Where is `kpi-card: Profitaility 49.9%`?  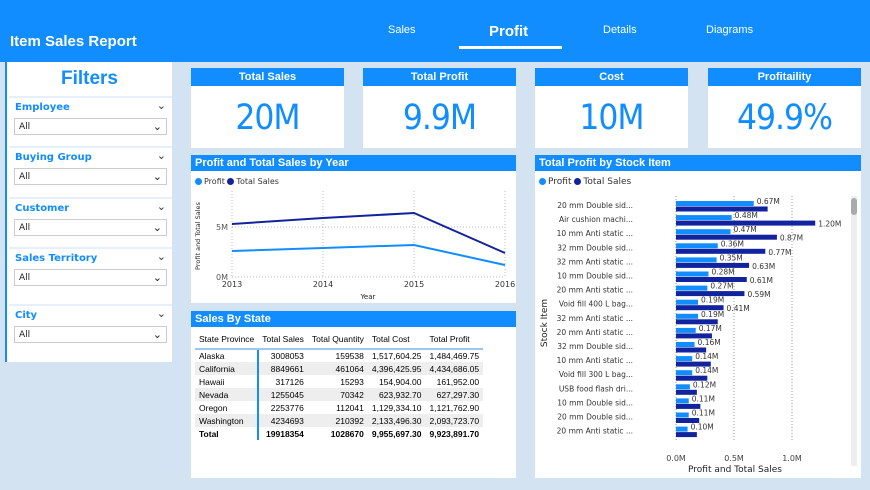 kpi-card: Profitaility 49.9% is located at coordinates (784, 108).